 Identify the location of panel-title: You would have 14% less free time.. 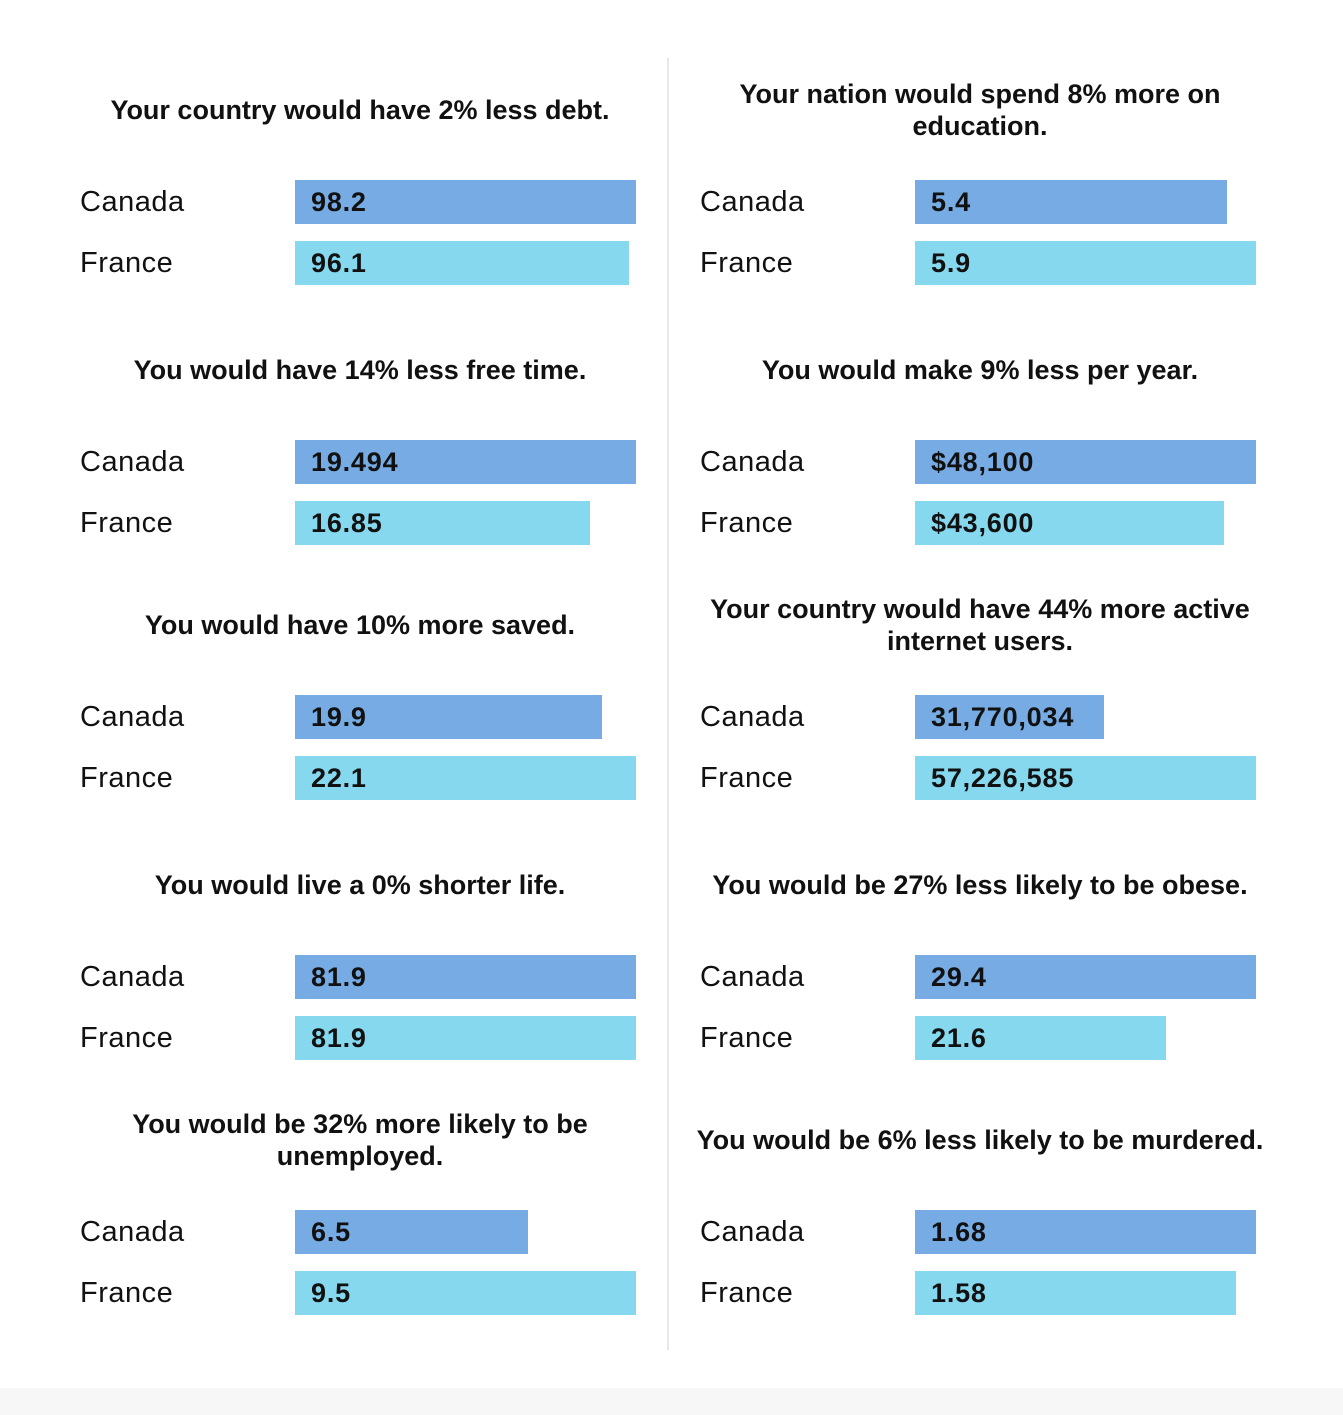
(360, 370).